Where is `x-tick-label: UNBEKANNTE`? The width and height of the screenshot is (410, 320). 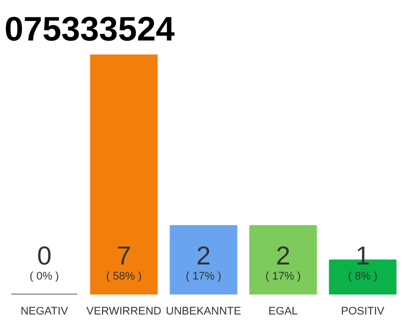 x-tick-label: UNBEKANNTE is located at coordinates (204, 312).